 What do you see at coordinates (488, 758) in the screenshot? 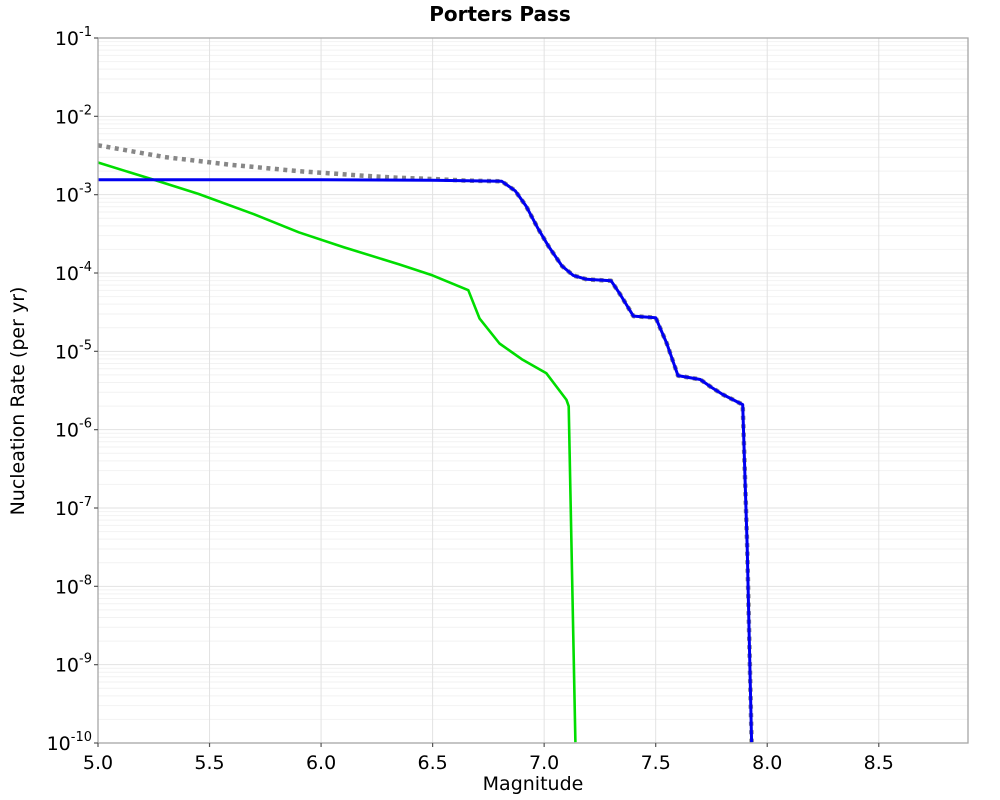
I see `x-axis-ticks: 5.0 5.5 6.0 6.5 7.0 7.5 8.0 8.5` at bounding box center [488, 758].